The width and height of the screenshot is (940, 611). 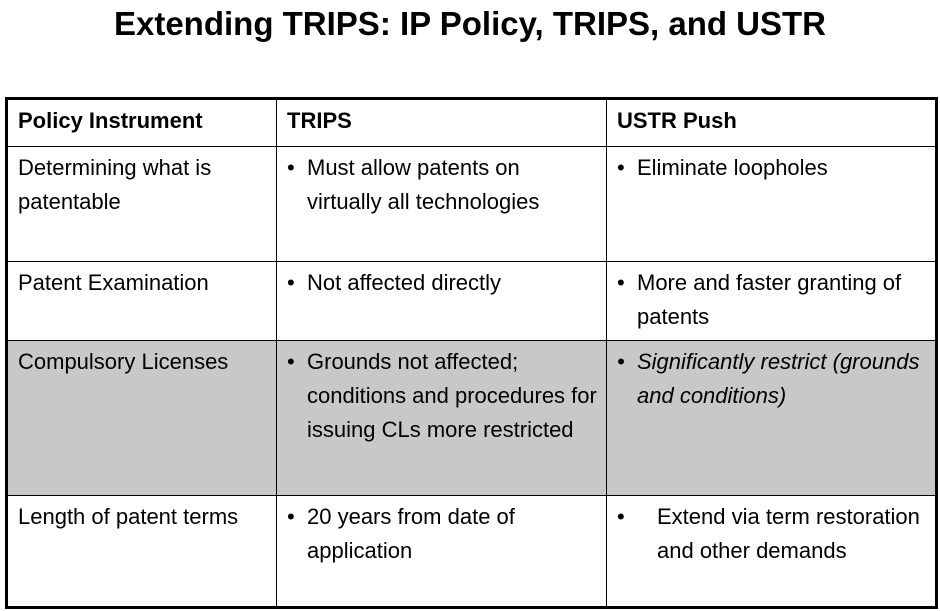 I want to click on bullet: • Not affected directly, so click(x=442, y=283).